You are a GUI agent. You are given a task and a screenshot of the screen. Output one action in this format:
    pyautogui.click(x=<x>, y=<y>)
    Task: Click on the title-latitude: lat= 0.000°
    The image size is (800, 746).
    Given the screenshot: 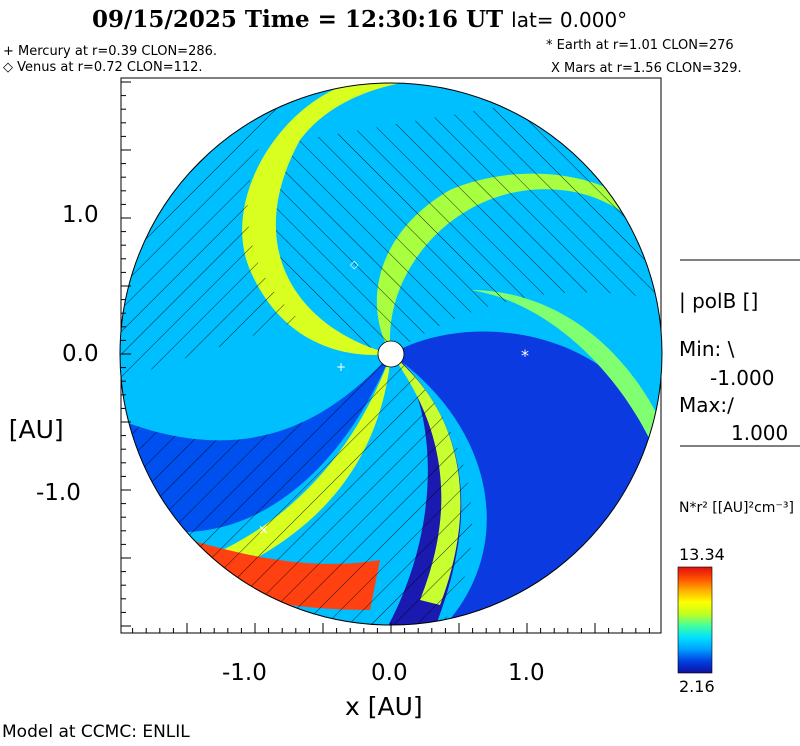 What is the action you would take?
    pyautogui.click(x=569, y=20)
    